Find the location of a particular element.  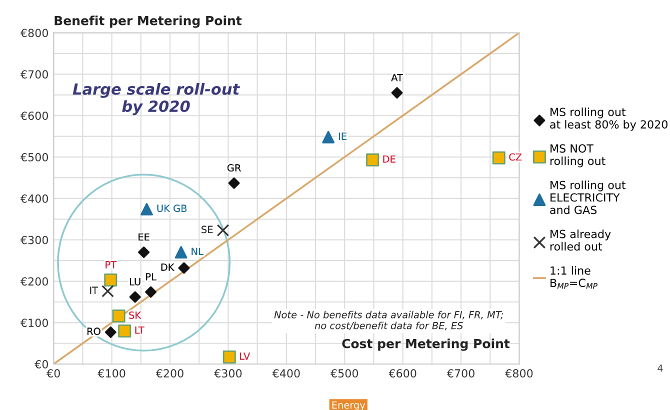

annotation: UK GB is located at coordinates (172, 208).